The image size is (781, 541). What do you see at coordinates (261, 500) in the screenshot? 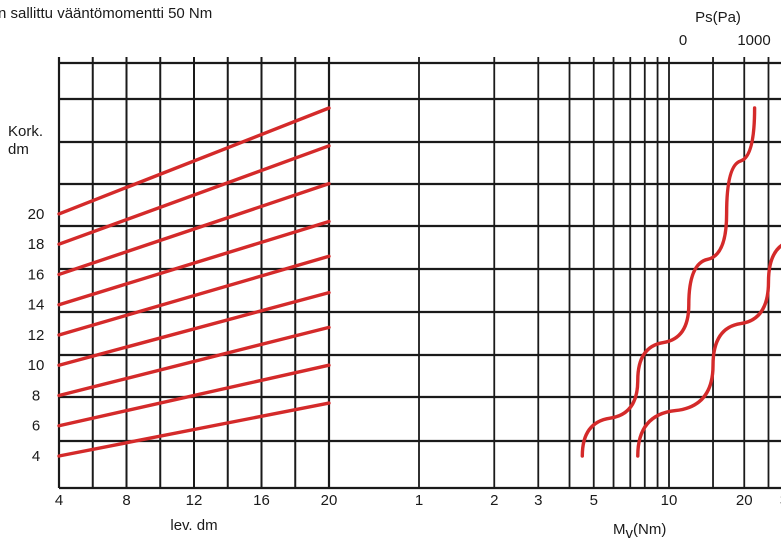
I see `x-tick-label: 16` at bounding box center [261, 500].